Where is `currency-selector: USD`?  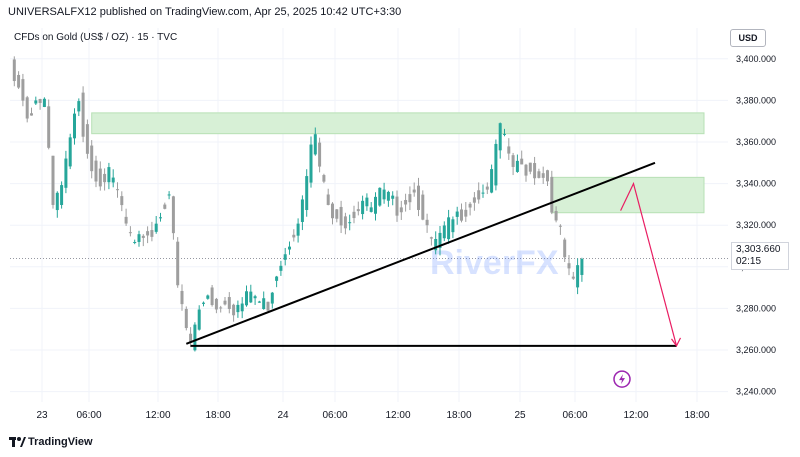
currency-selector: USD is located at coordinates (748, 38).